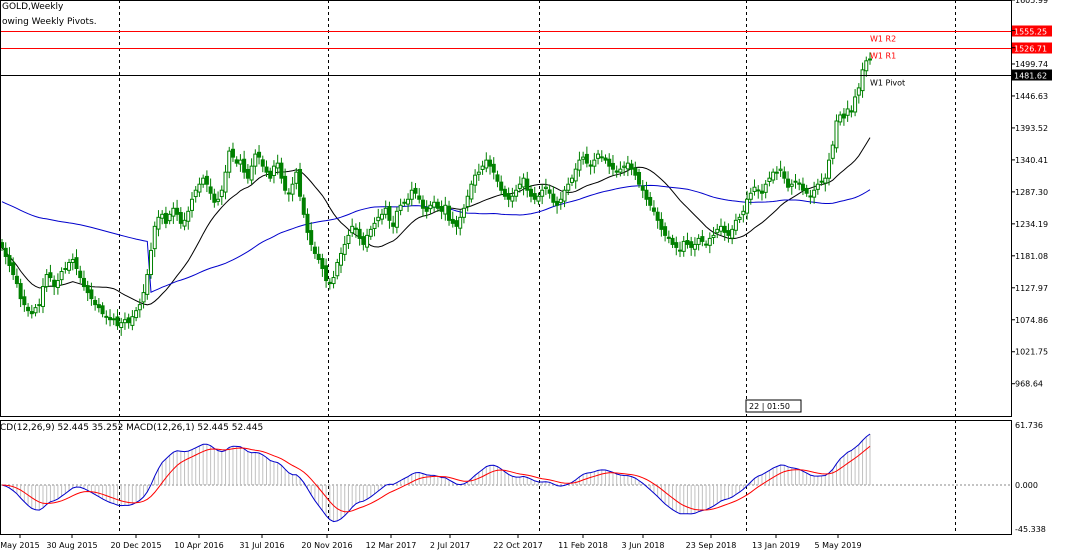  Describe the element at coordinates (837, 545) in the screenshot. I see `x-tick-label: 5 May 2019` at that location.